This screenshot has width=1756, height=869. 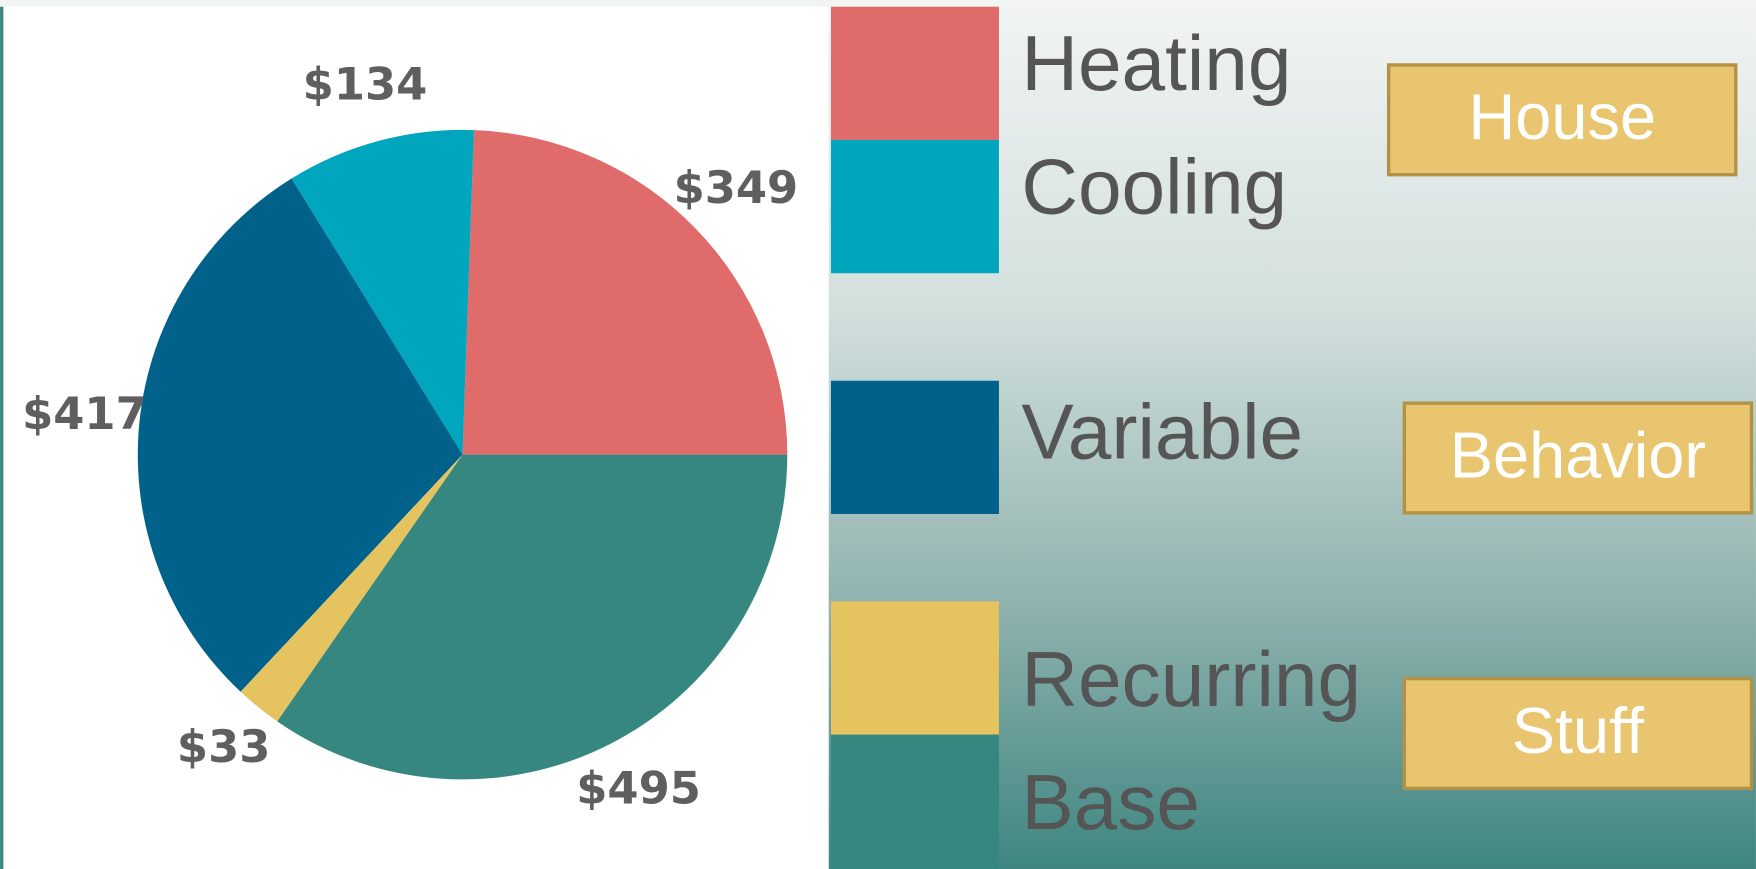 What do you see at coordinates (1578, 730) in the screenshot?
I see `group-label: Stuff` at bounding box center [1578, 730].